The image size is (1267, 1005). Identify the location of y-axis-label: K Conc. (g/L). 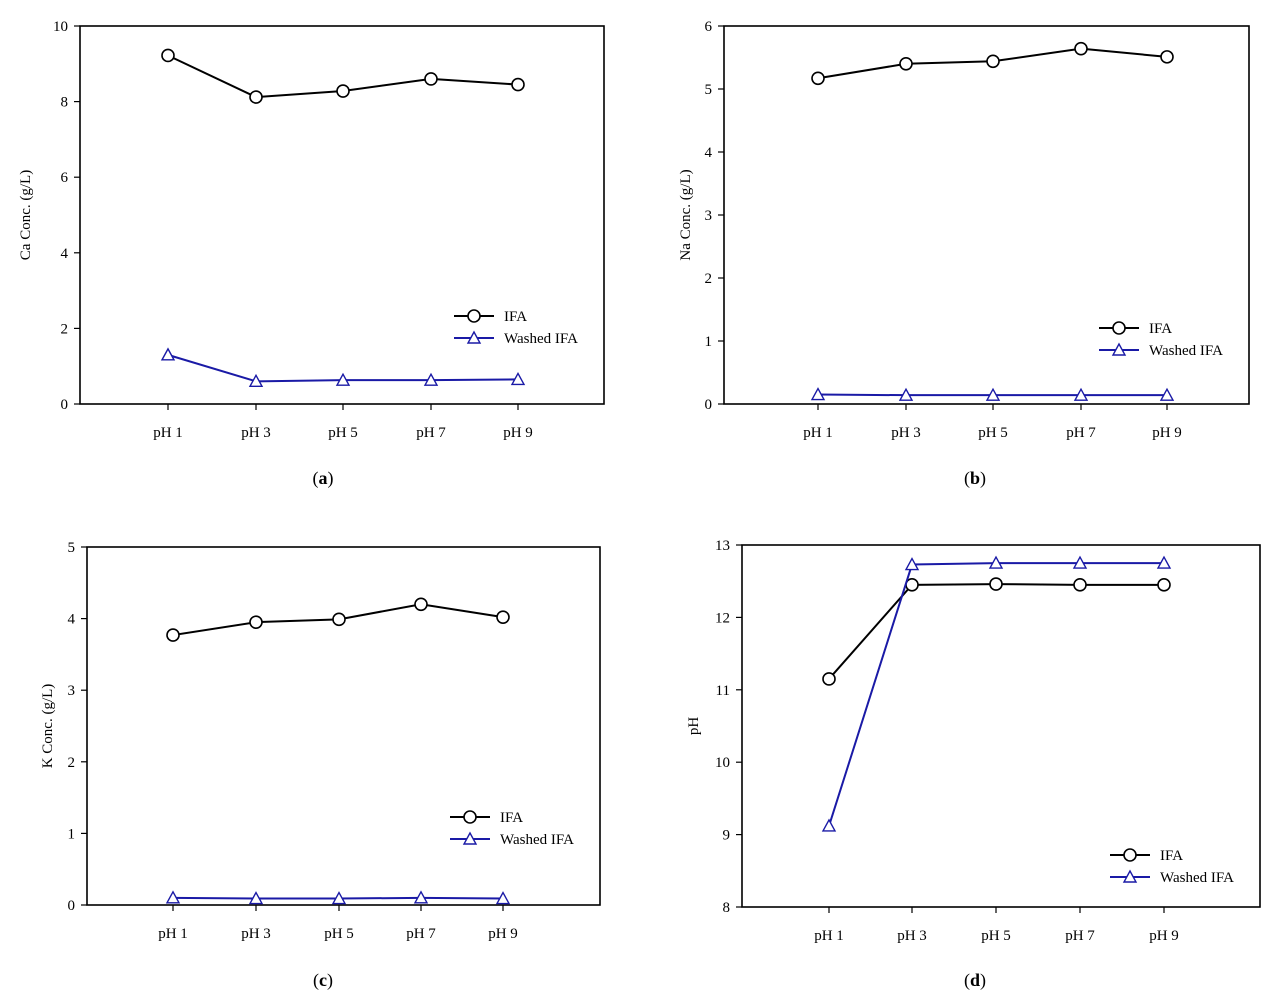
(48, 726).